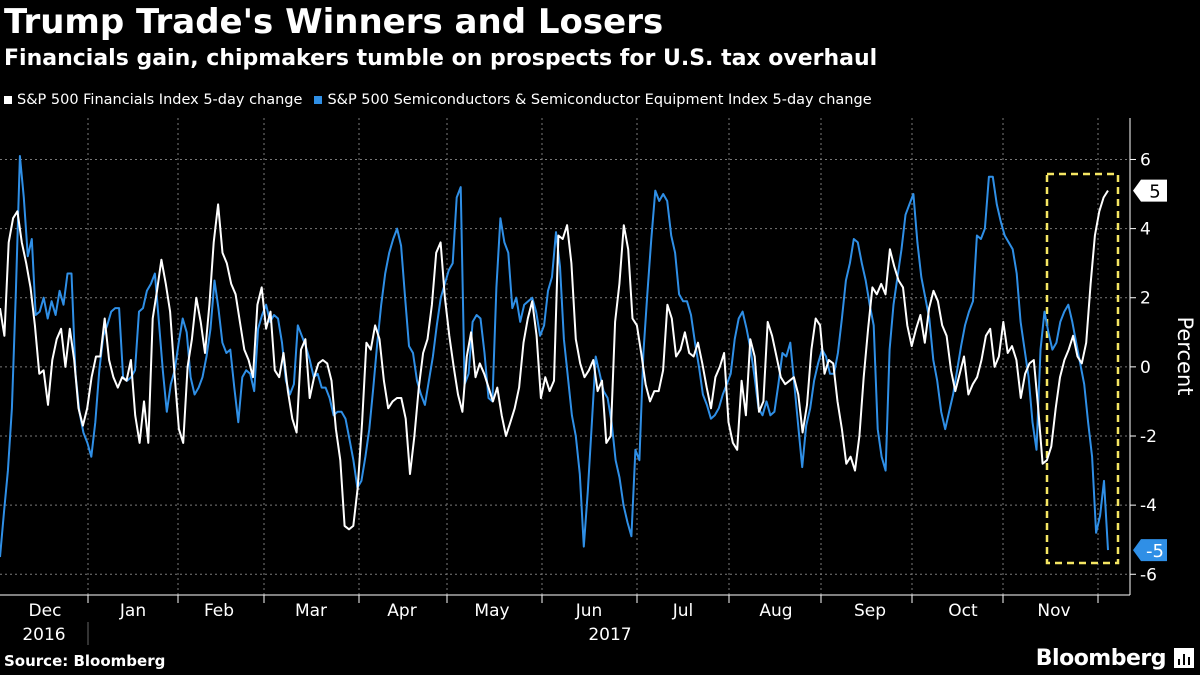  Describe the element at coordinates (1145, 299) in the screenshot. I see `y-tick-label-4: 2` at that location.